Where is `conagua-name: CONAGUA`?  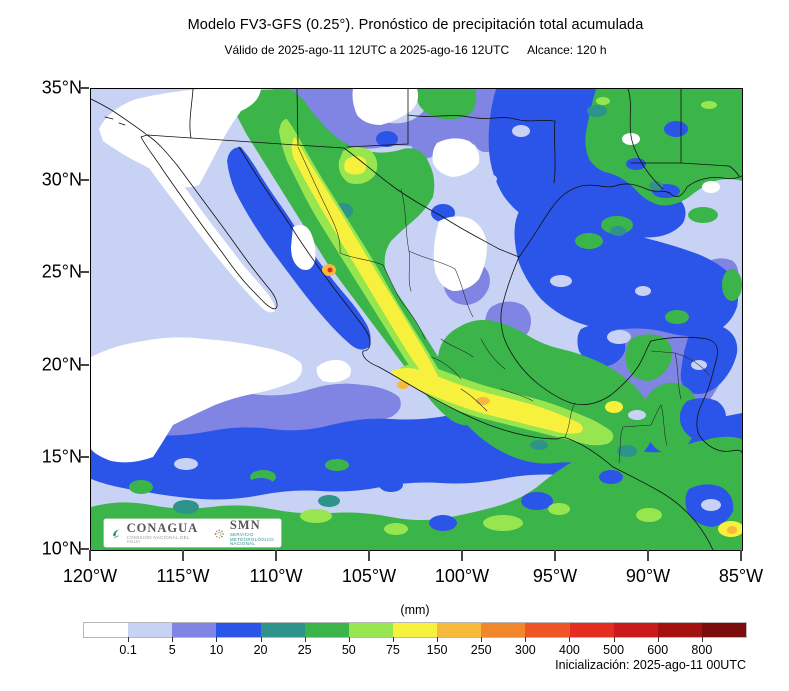
conagua-name: CONAGUA is located at coordinates (162, 527).